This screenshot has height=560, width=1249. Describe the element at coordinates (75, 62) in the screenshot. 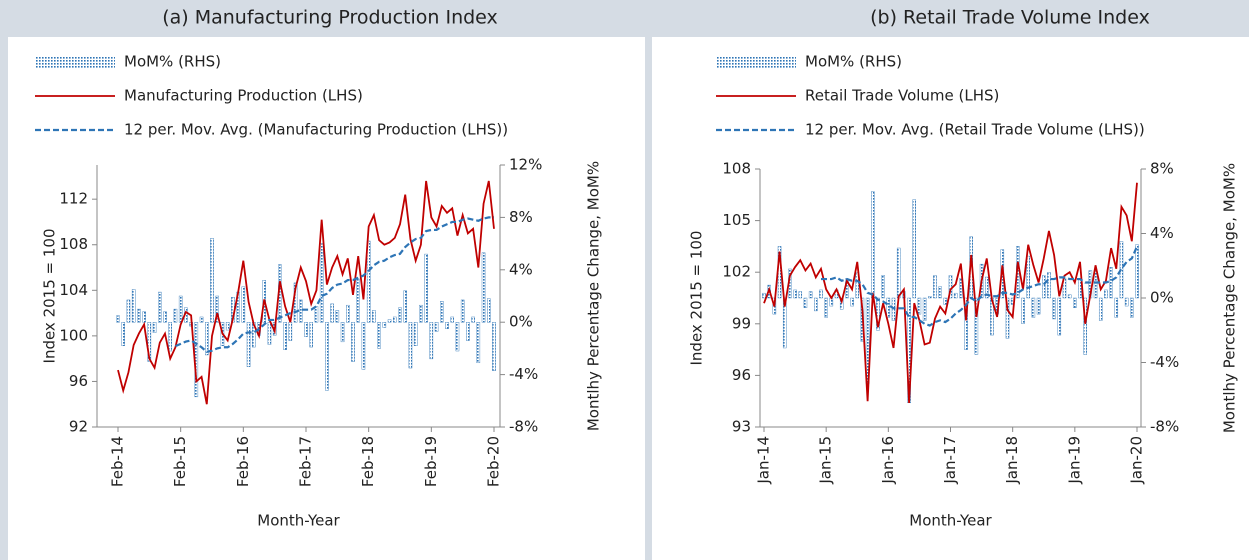

I see `legend-swatch` at that location.